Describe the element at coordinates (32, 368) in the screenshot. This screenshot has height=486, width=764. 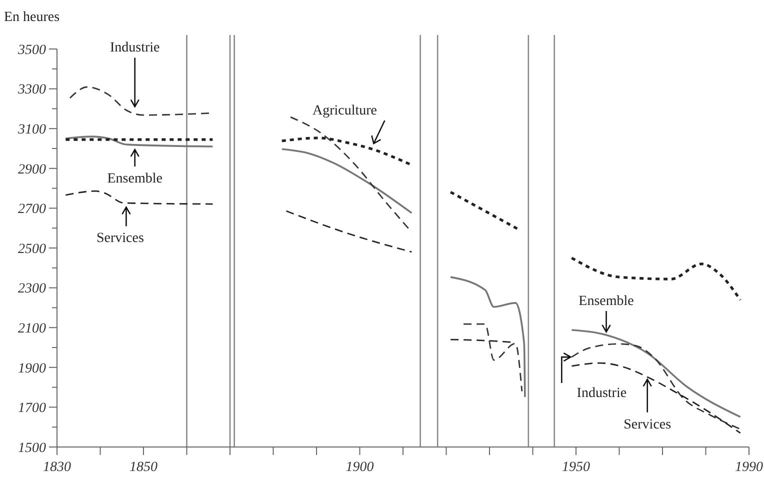
I see `y-tick-label: 1900` at that location.